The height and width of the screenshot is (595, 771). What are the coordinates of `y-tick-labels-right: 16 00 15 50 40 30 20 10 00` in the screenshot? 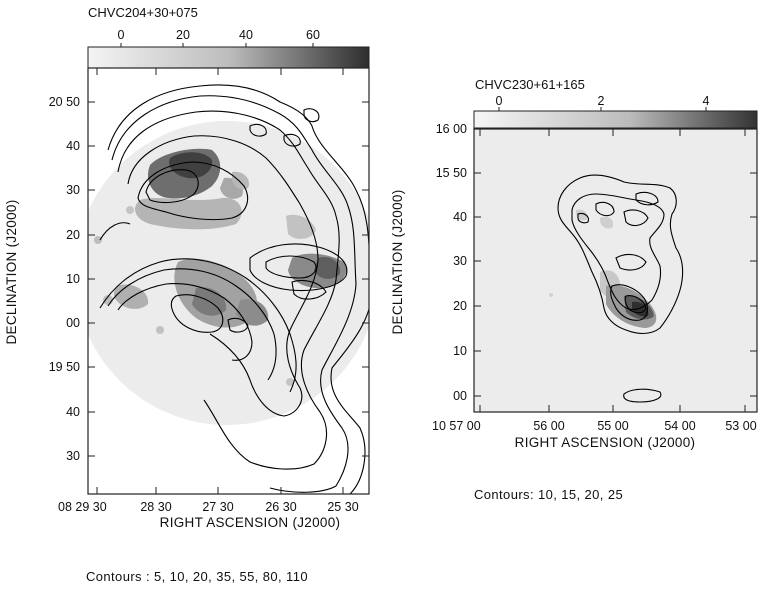 It's located at (451, 262).